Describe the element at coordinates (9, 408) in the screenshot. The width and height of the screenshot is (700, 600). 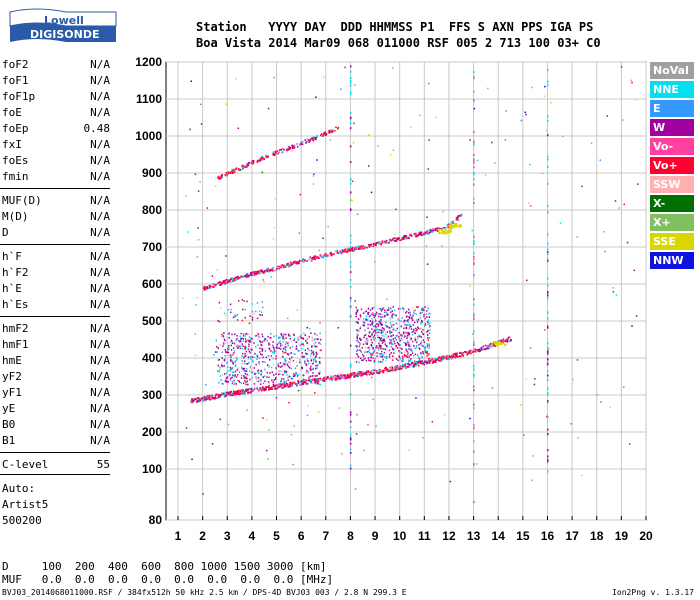
I see `param-name: yE` at that location.